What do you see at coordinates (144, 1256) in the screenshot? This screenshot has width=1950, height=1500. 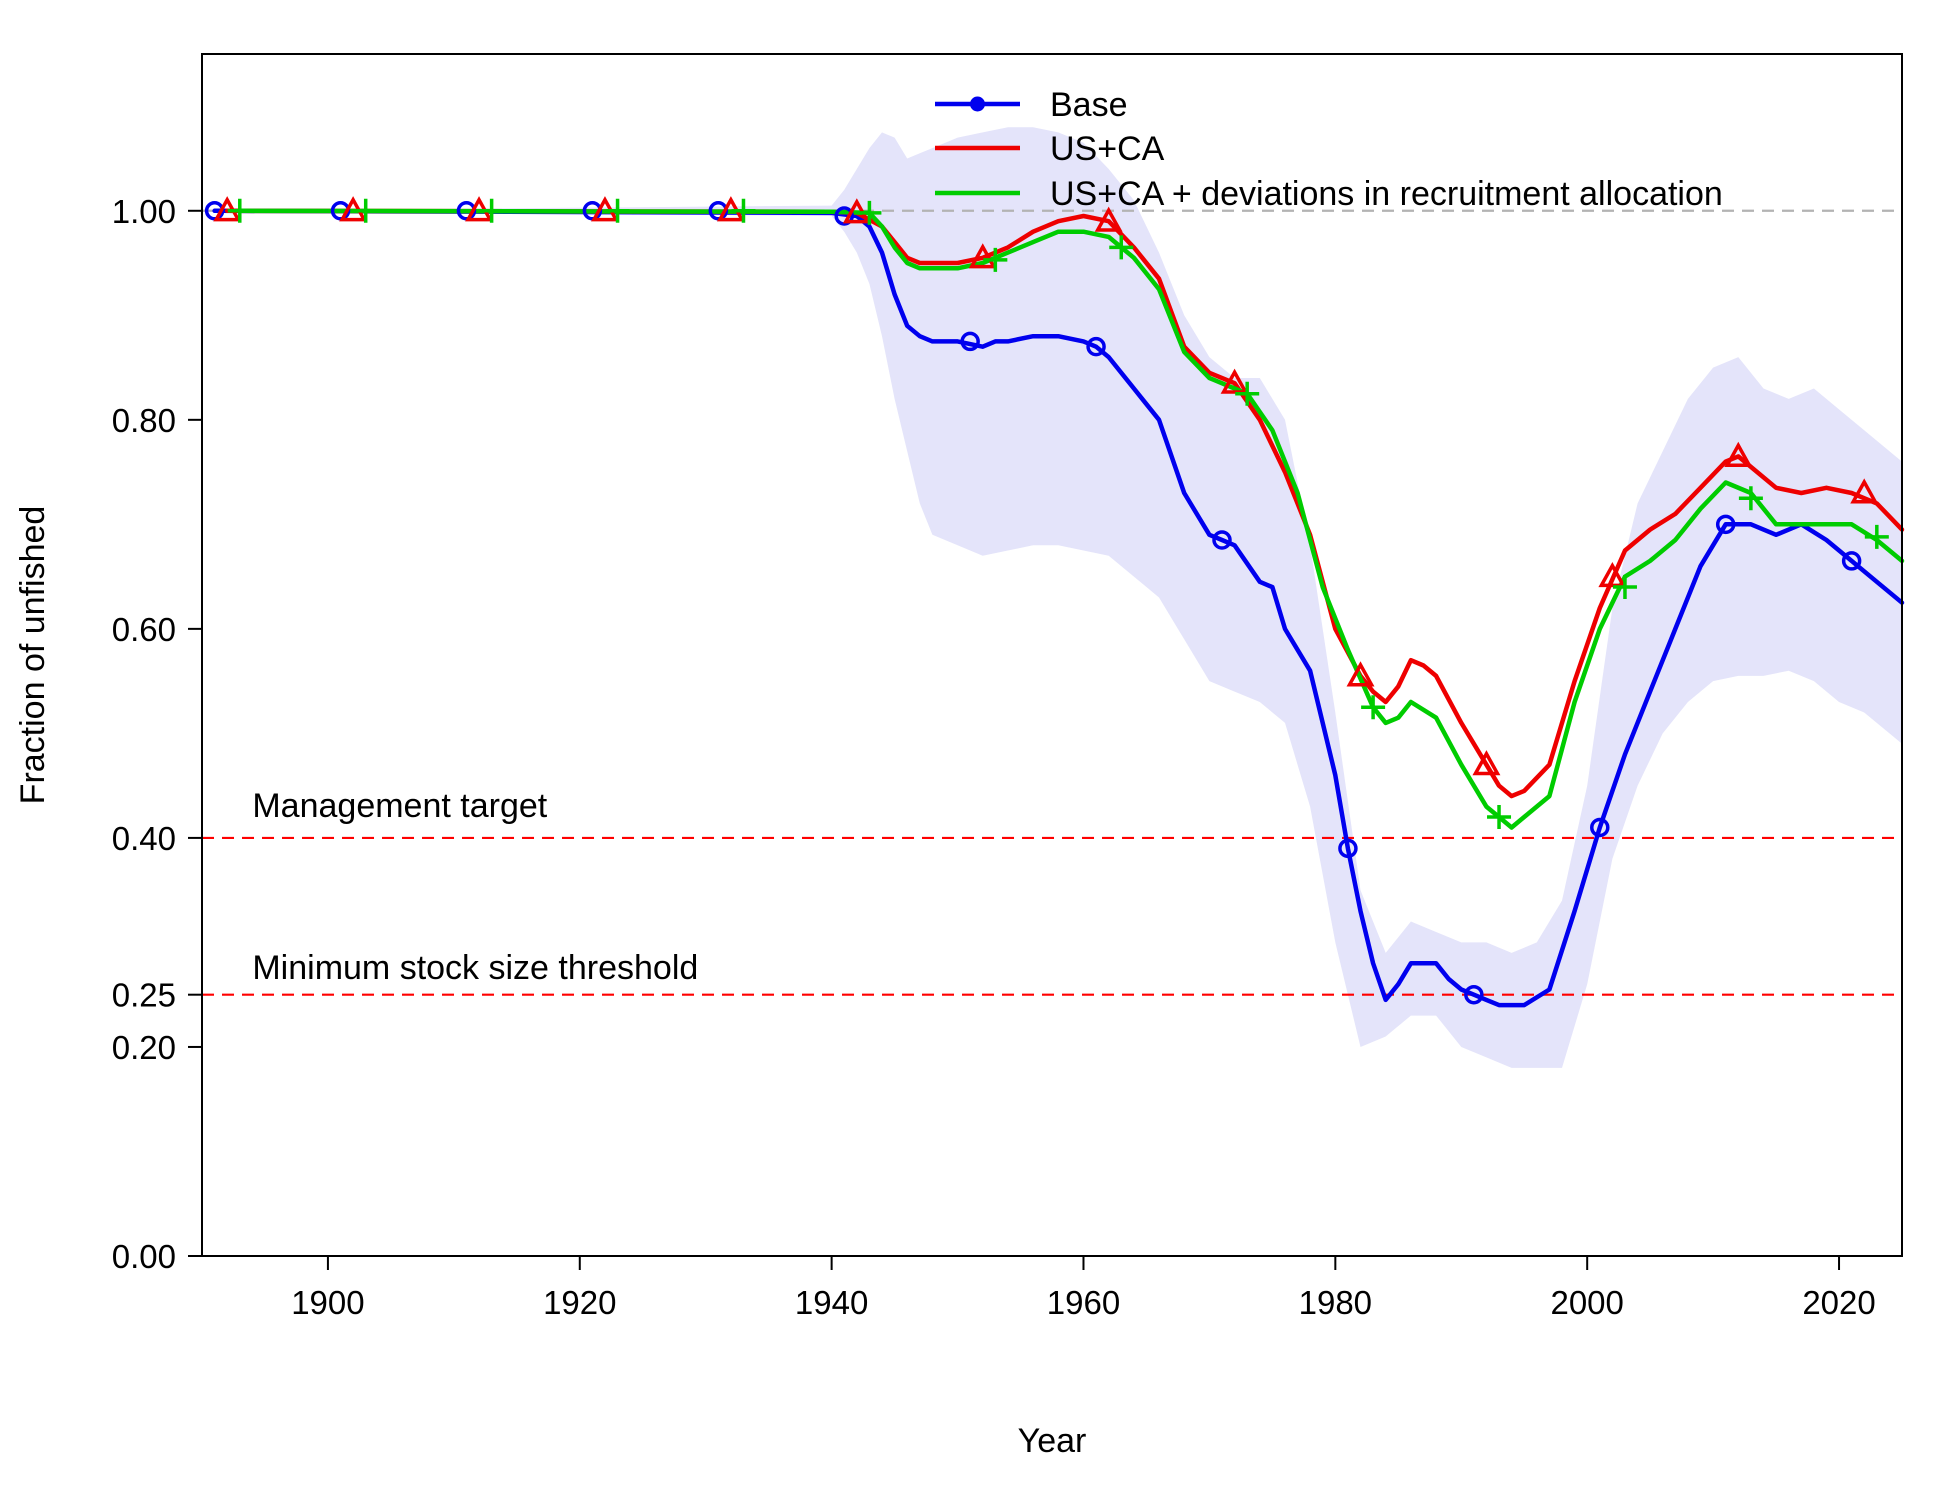 I see `y-tick-label: 0.00` at bounding box center [144, 1256].